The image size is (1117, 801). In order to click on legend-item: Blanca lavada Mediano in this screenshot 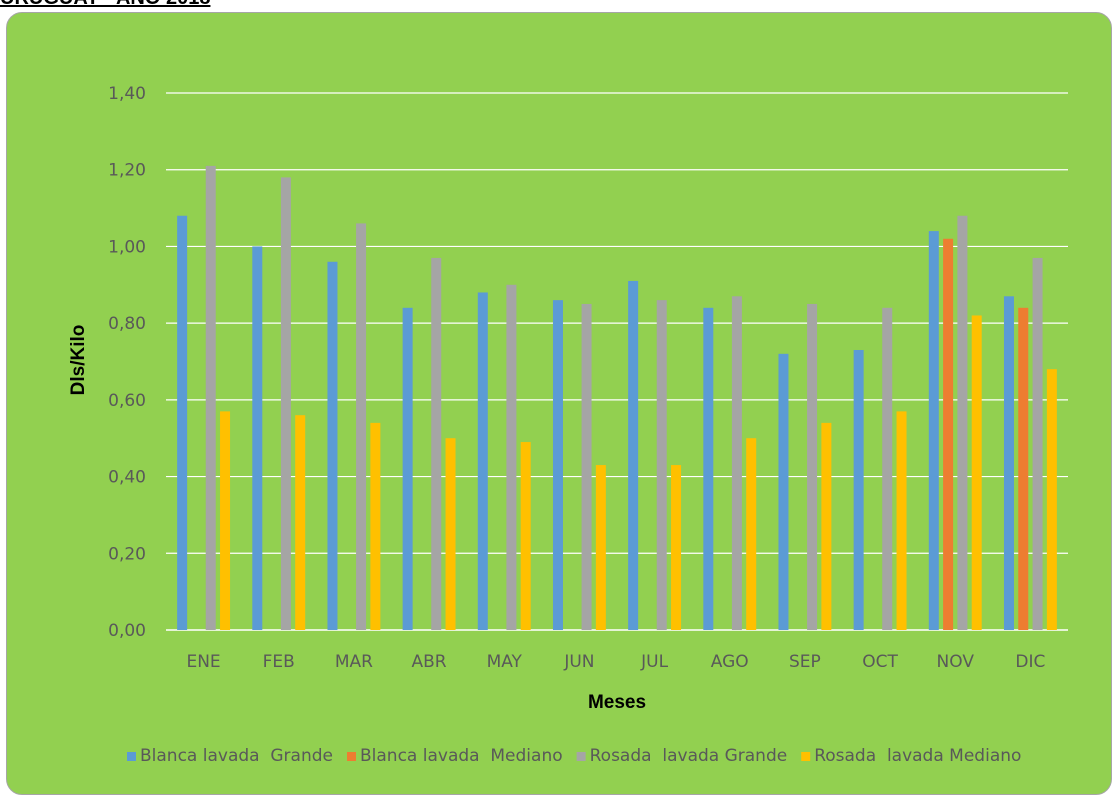, I will do `click(455, 756)`.